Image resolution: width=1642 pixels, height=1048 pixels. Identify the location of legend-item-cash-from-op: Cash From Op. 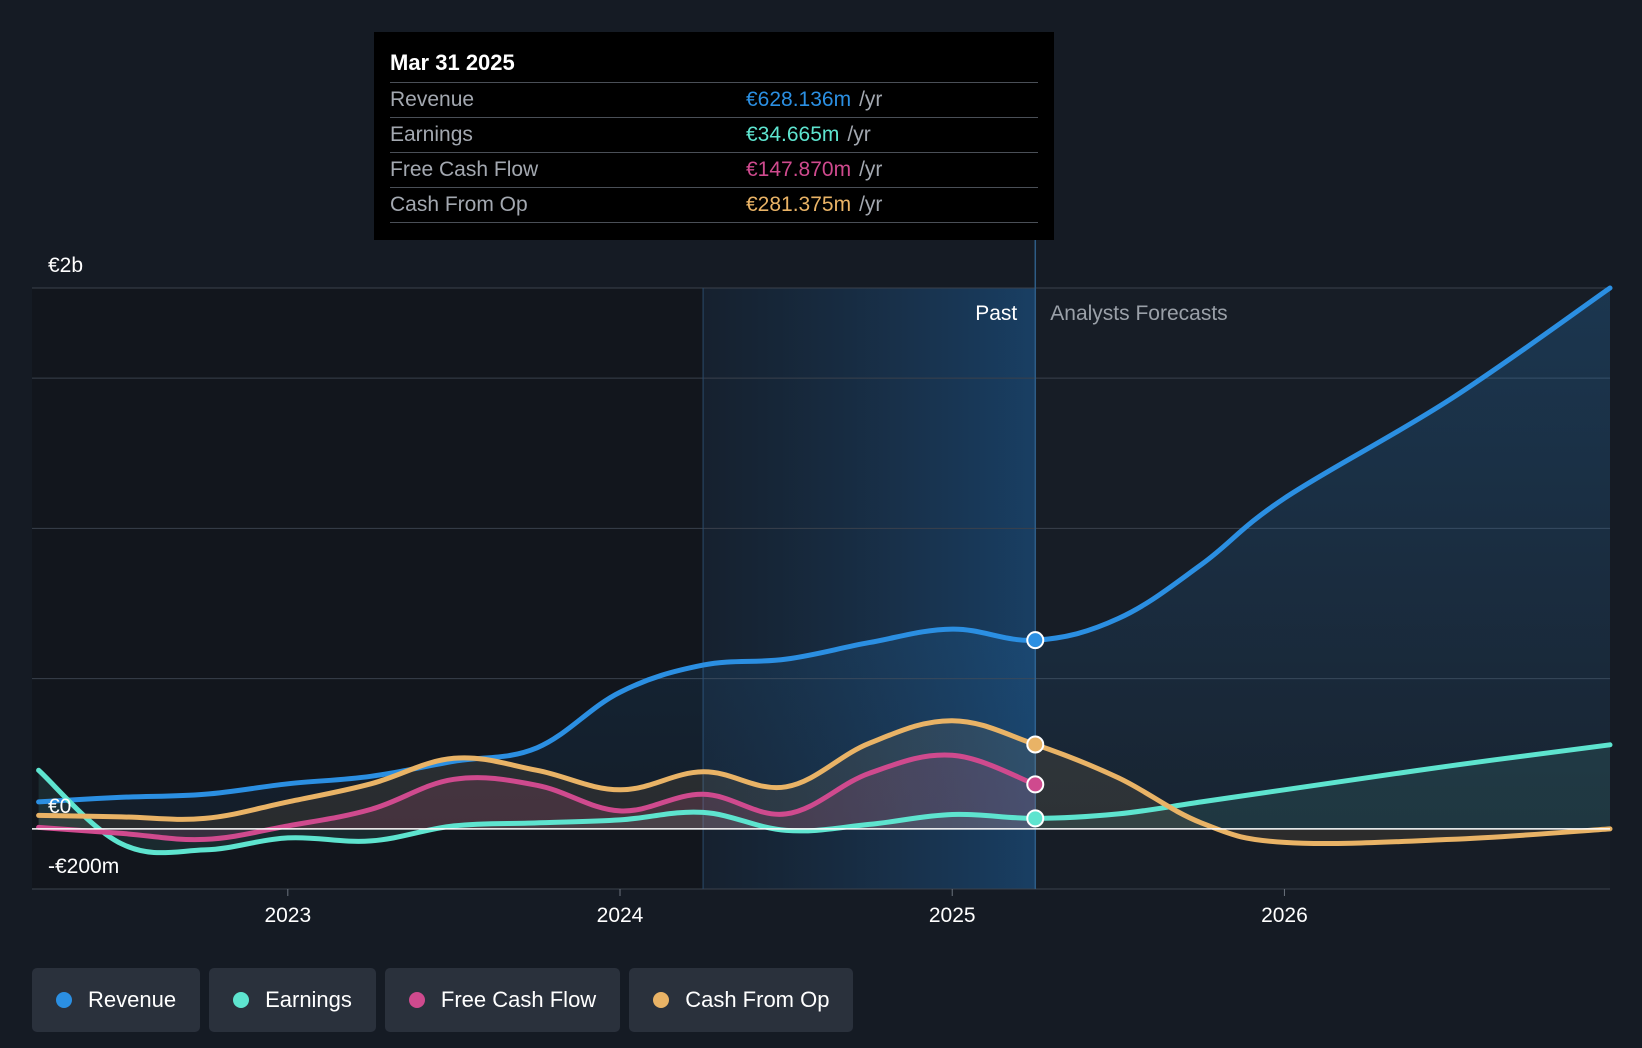
(741, 1000).